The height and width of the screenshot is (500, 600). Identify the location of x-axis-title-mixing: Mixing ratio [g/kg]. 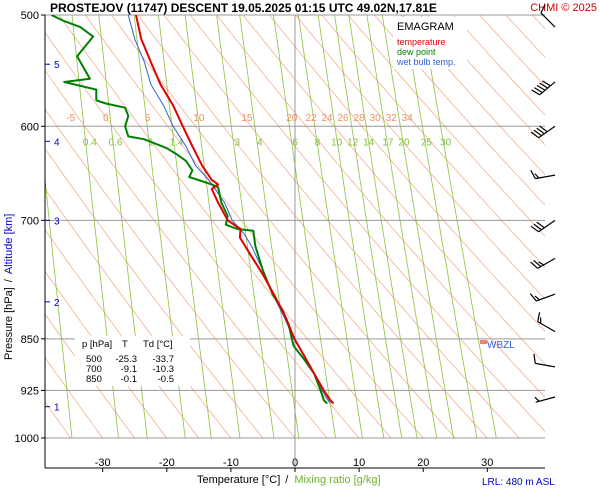
(337, 480).